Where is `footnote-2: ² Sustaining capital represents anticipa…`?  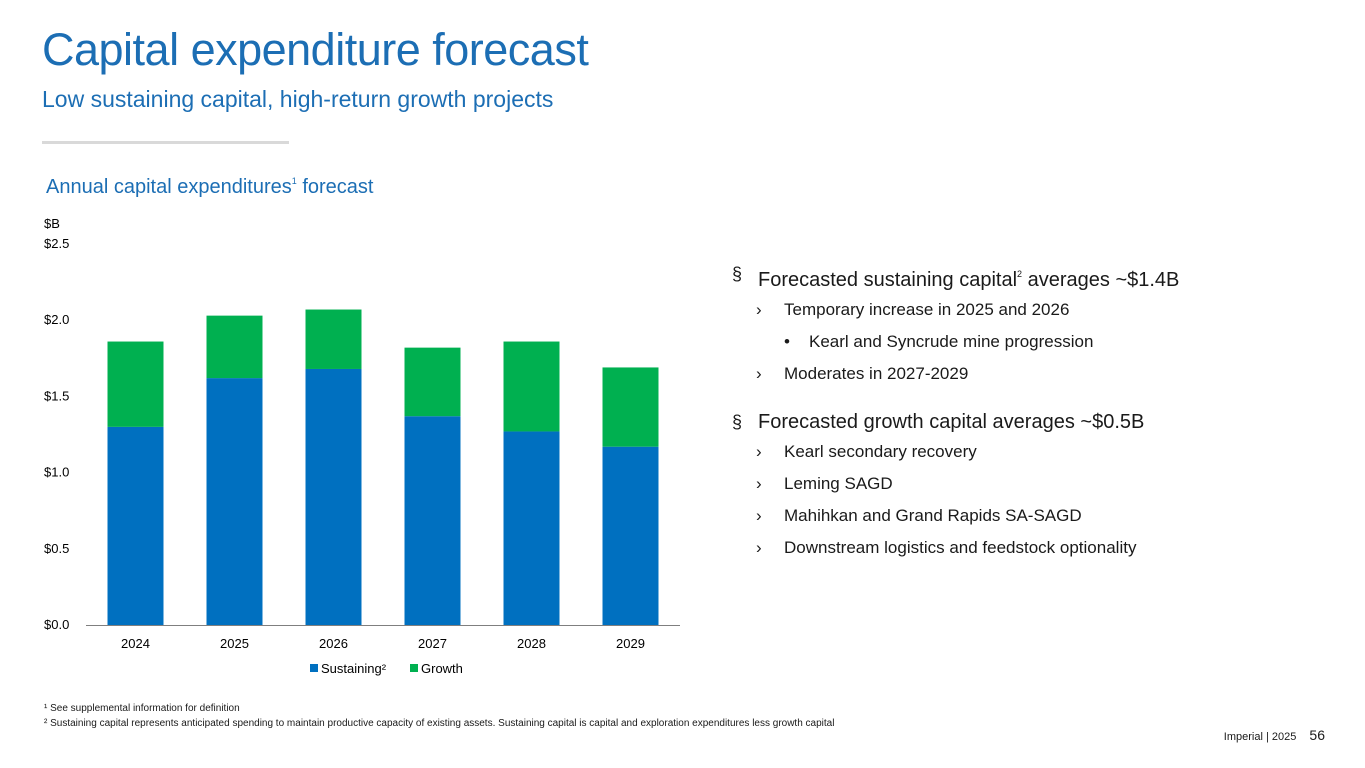 footnote-2: ² Sustaining capital represents anticipa… is located at coordinates (439, 723).